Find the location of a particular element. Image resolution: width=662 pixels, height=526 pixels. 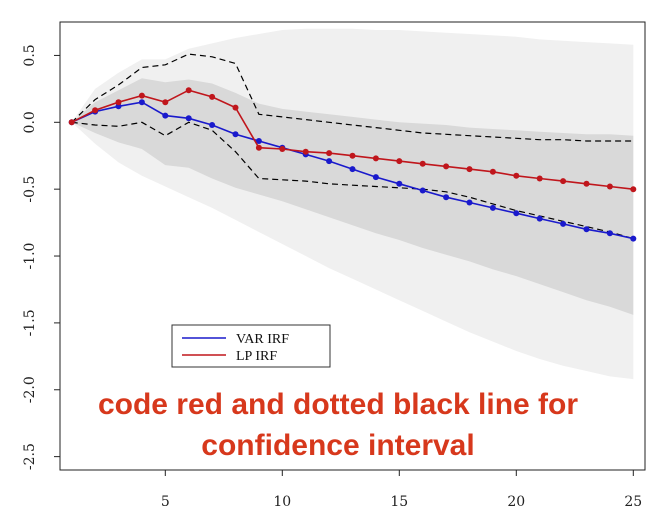

annotation-line-1: code red and dotted black line for is located at coordinates (338, 404).